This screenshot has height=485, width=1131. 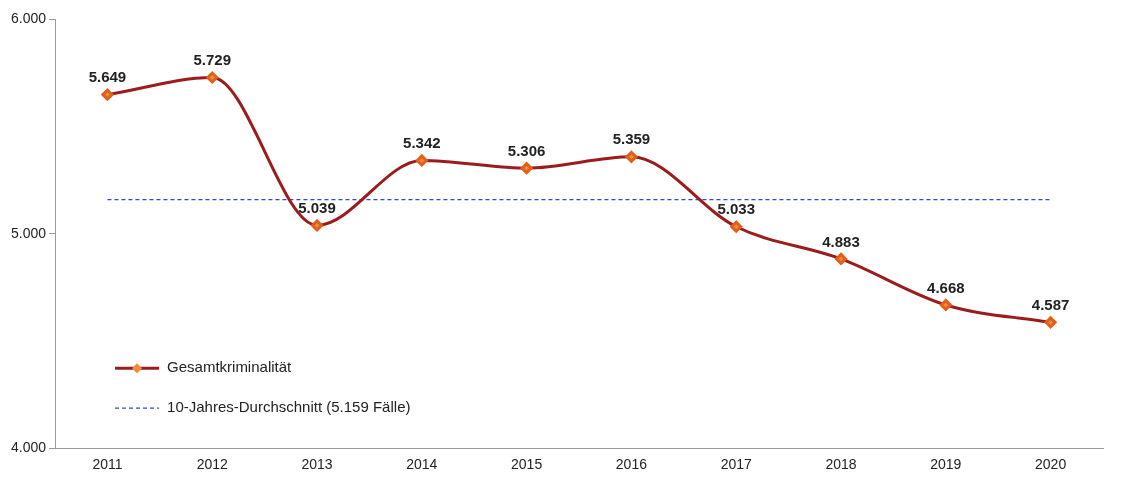 What do you see at coordinates (1050, 304) in the screenshot?
I see `data-label: 4.587` at bounding box center [1050, 304].